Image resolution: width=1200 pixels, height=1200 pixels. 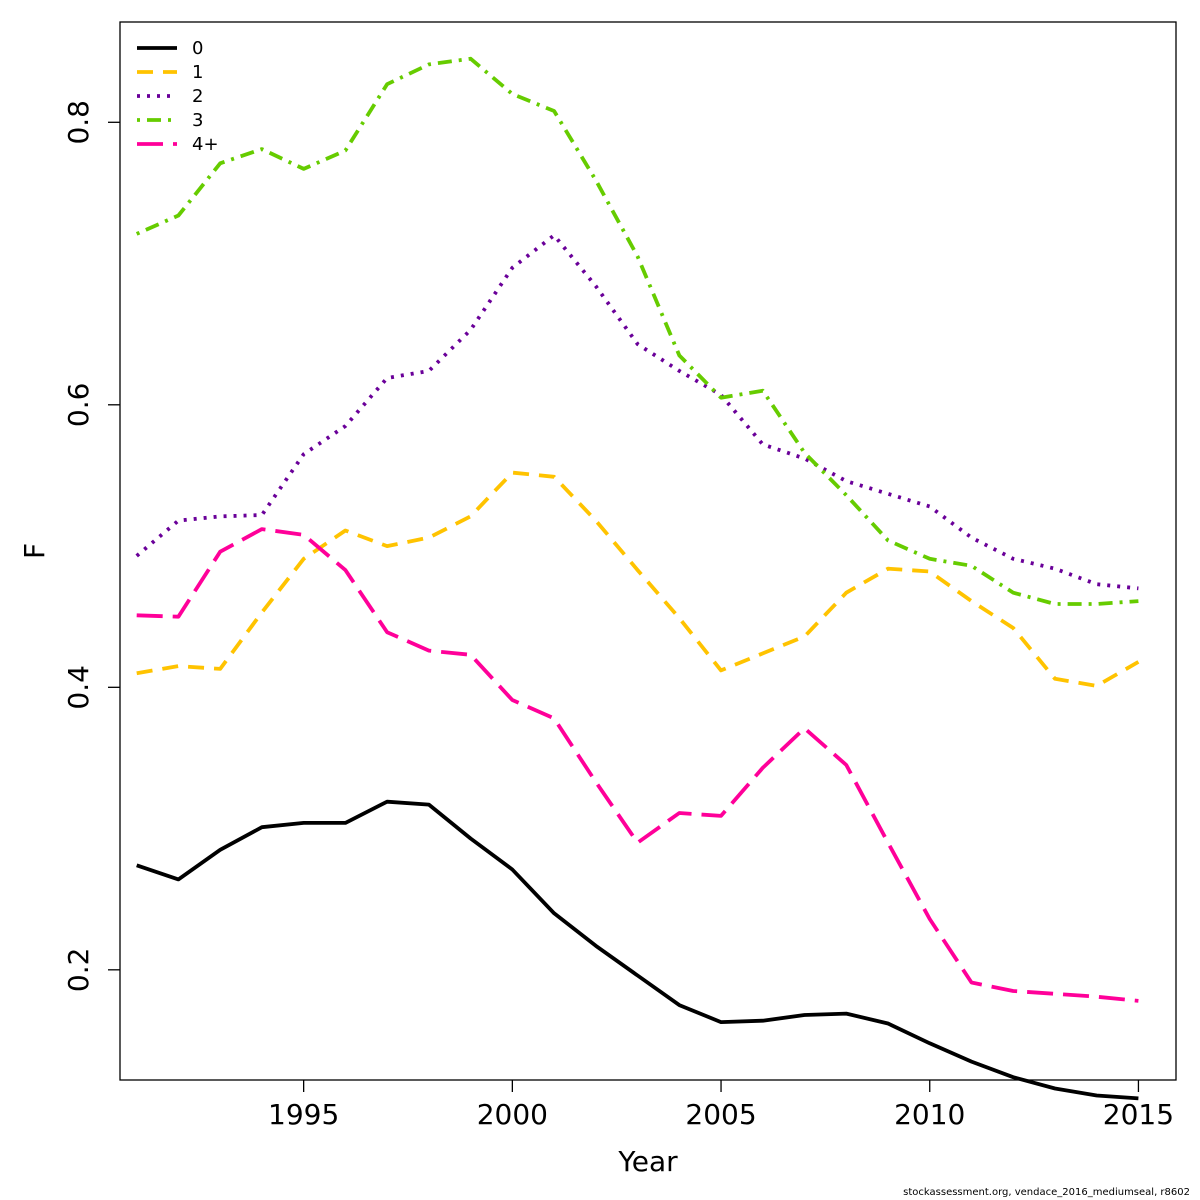 What do you see at coordinates (197, 96) in the screenshot?
I see `legend-label: 2` at bounding box center [197, 96].